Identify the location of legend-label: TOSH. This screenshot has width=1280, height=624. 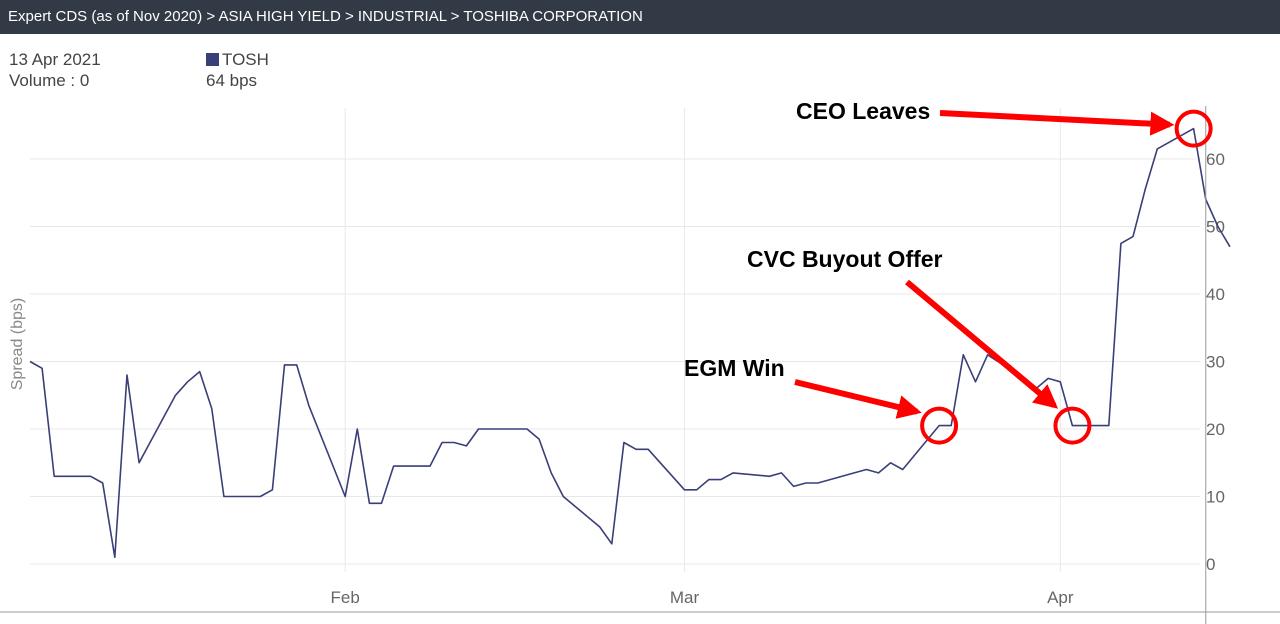
(245, 59).